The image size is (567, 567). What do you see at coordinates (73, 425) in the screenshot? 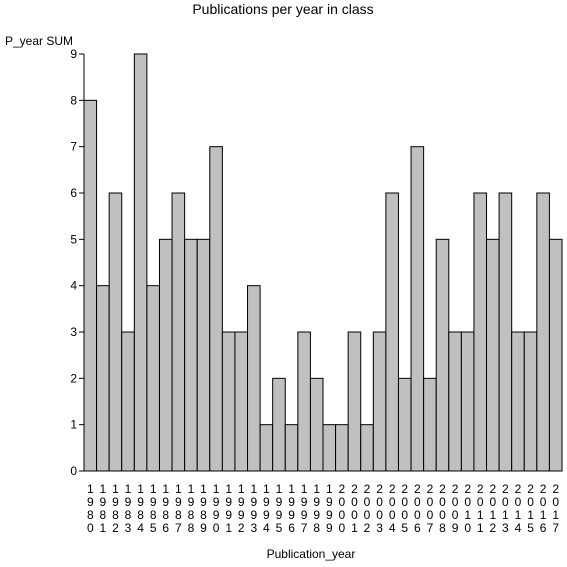
I see `y-tick-label-1: 1` at bounding box center [73, 425].